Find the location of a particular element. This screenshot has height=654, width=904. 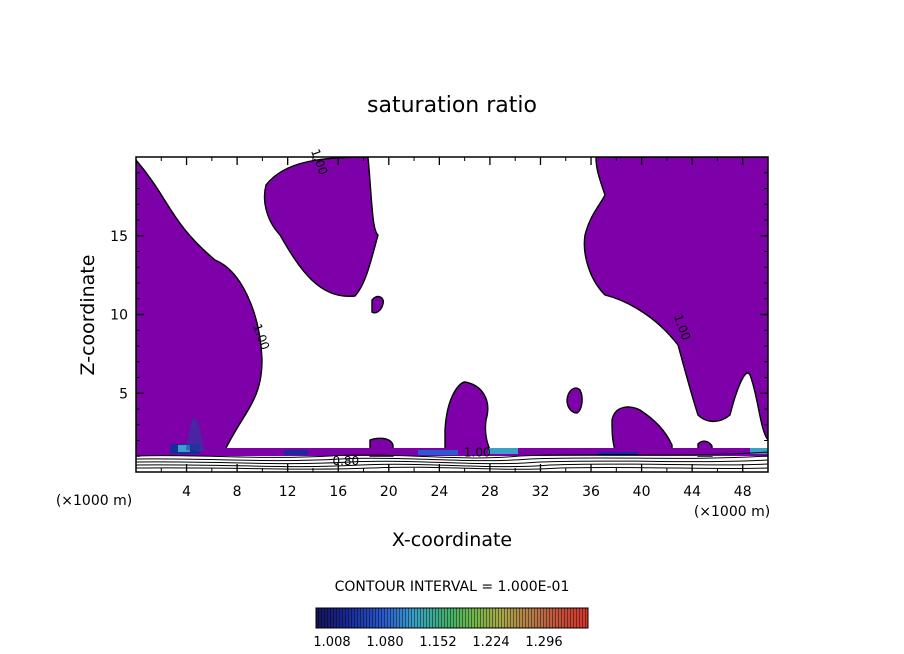

x-tick-label: 28 is located at coordinates (490, 492).